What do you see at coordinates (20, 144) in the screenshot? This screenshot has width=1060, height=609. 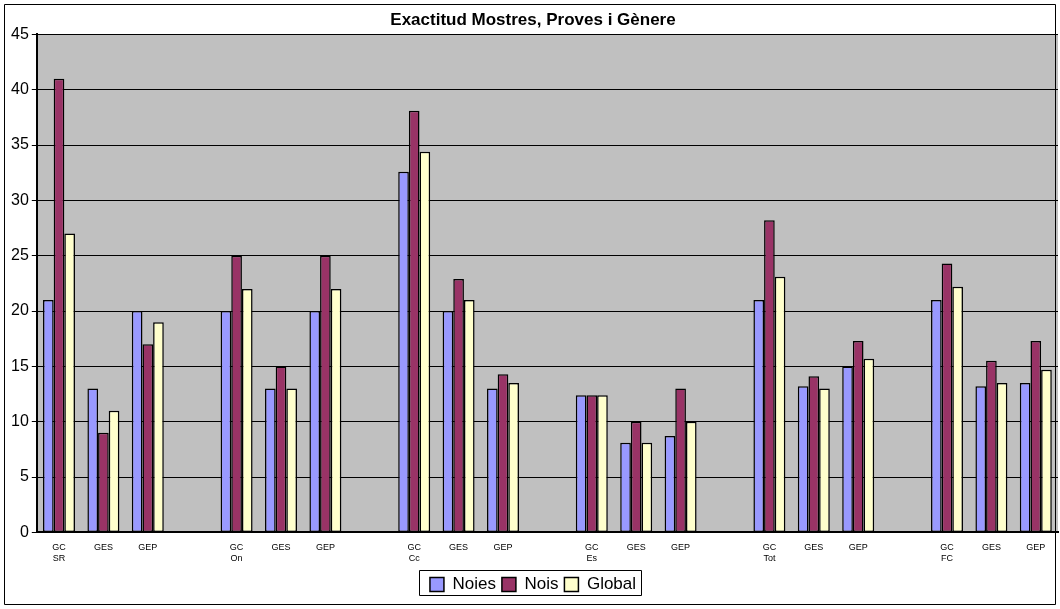 I see `y-tick-label: 35` at bounding box center [20, 144].